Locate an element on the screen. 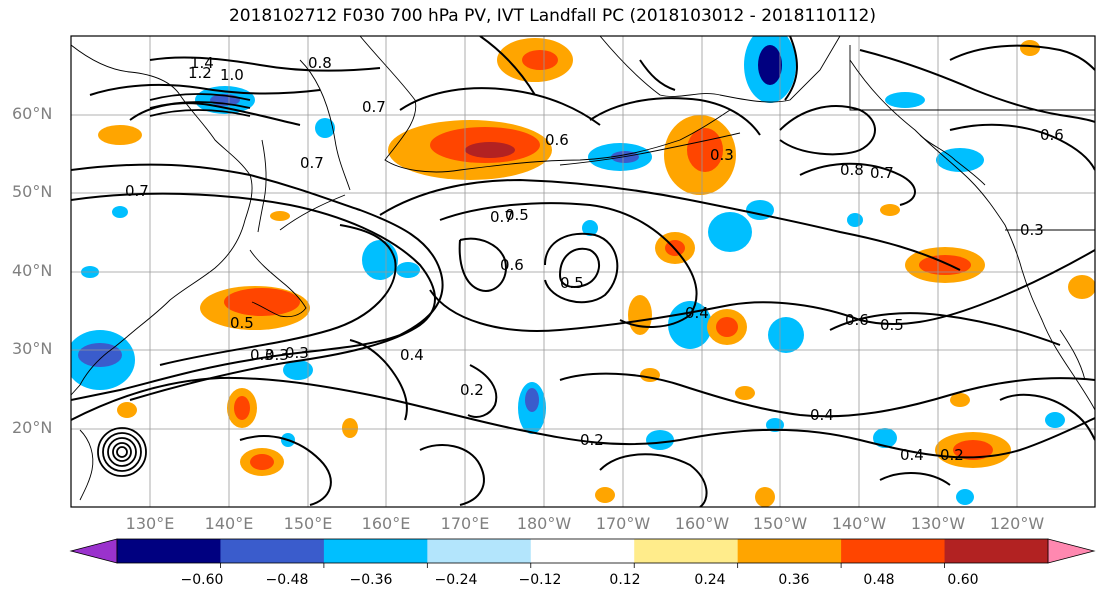 The image size is (1105, 601). coastline-na-west is located at coordinates (972, 235).